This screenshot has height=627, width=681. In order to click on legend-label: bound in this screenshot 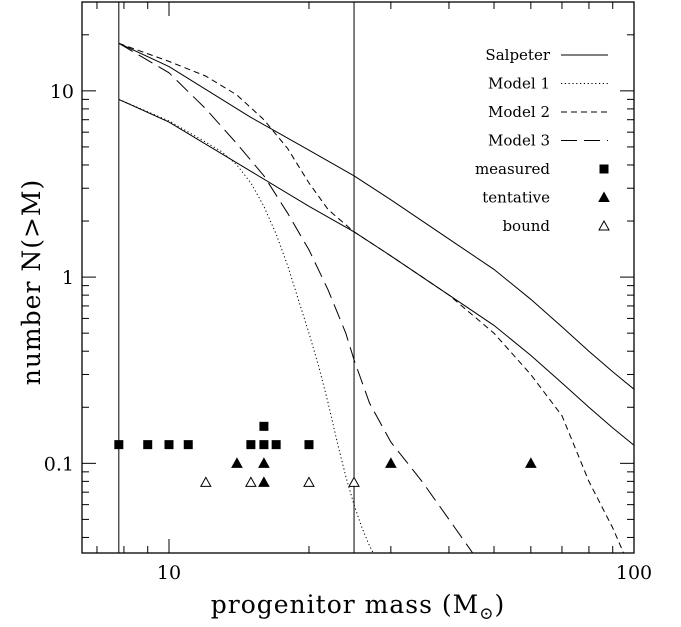, I will do `click(526, 226)`.